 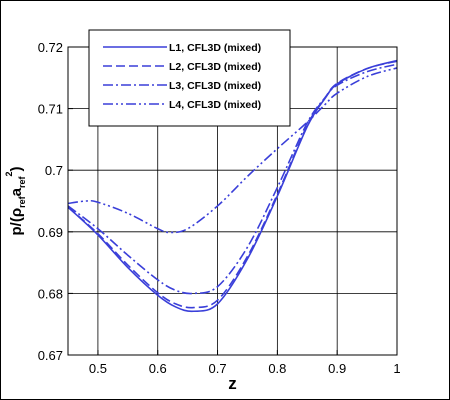 What do you see at coordinates (50, 293) in the screenshot?
I see `y-tick-label: 0.68` at bounding box center [50, 293].